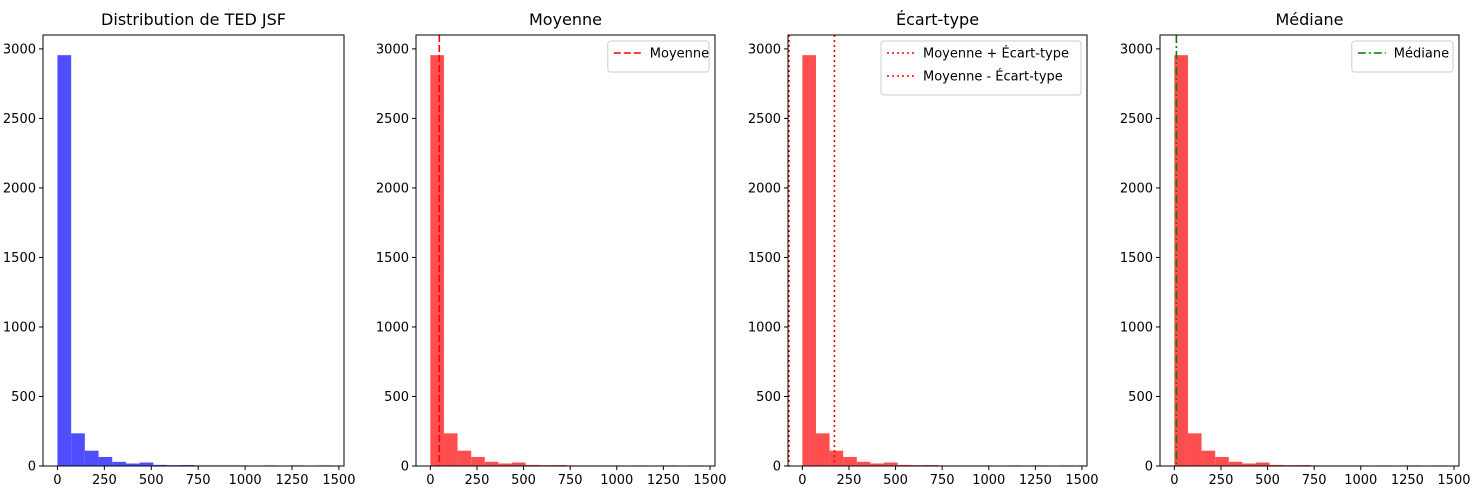 The image size is (1472, 497). I want to click on legend-label: Moyenne, so click(679, 54).